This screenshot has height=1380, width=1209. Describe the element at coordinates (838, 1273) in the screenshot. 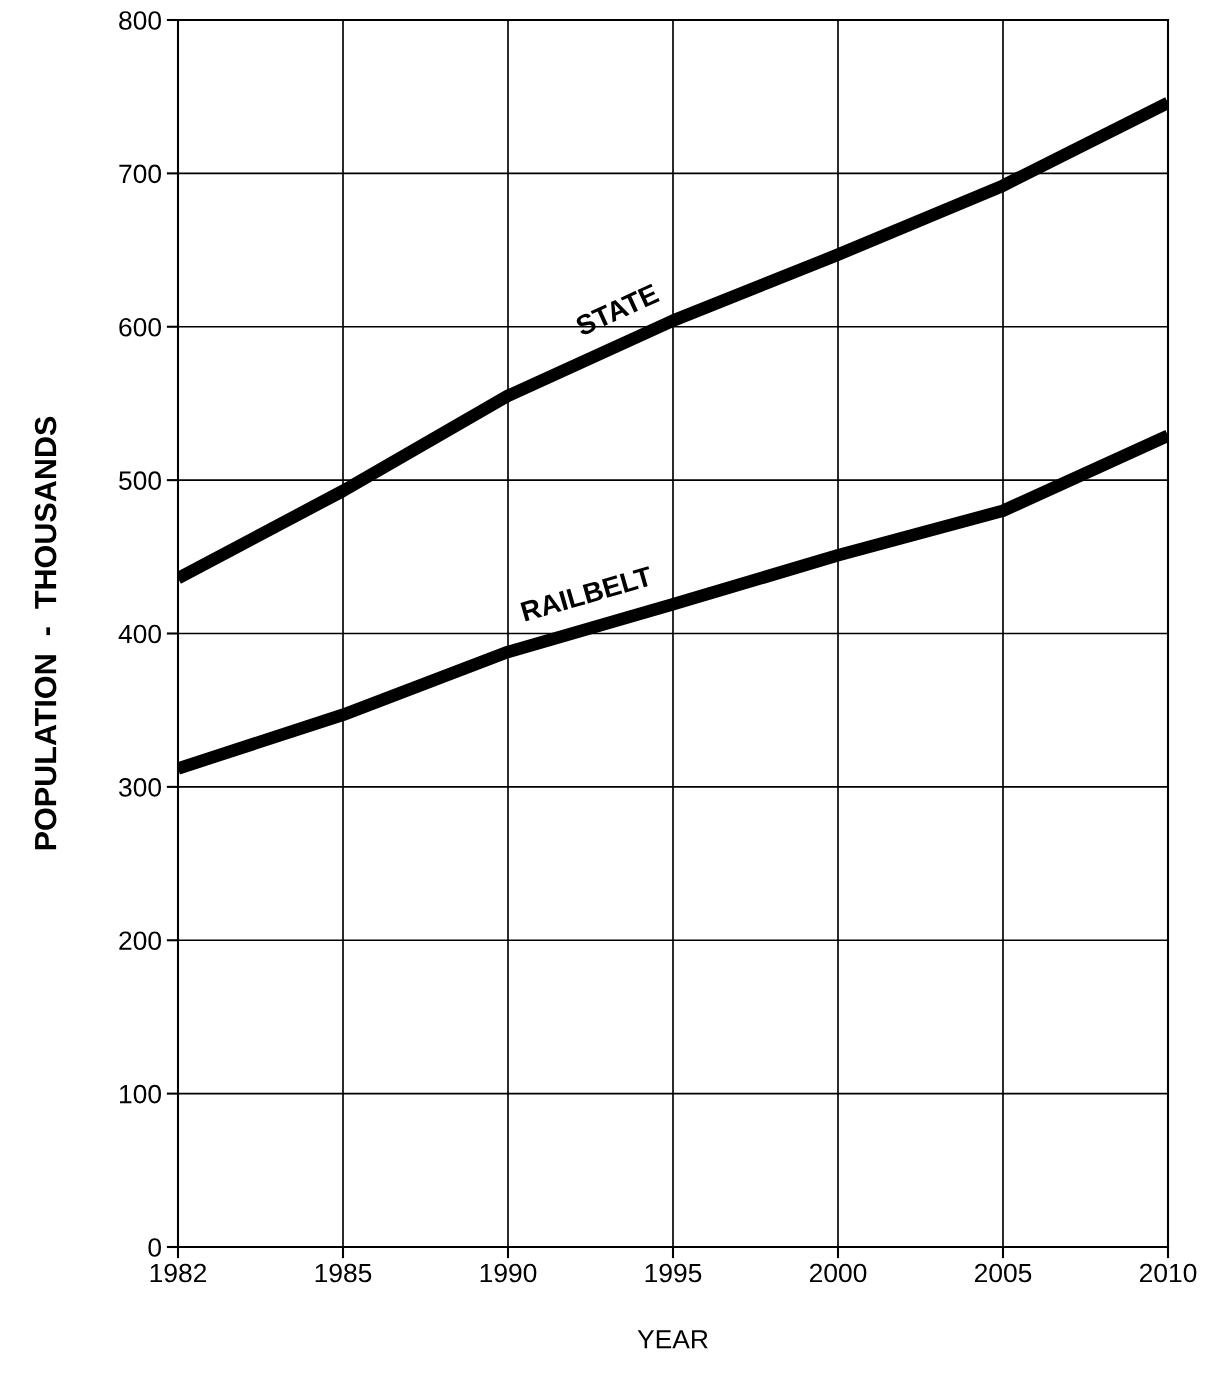

I see `x-tick-label: 2000` at that location.